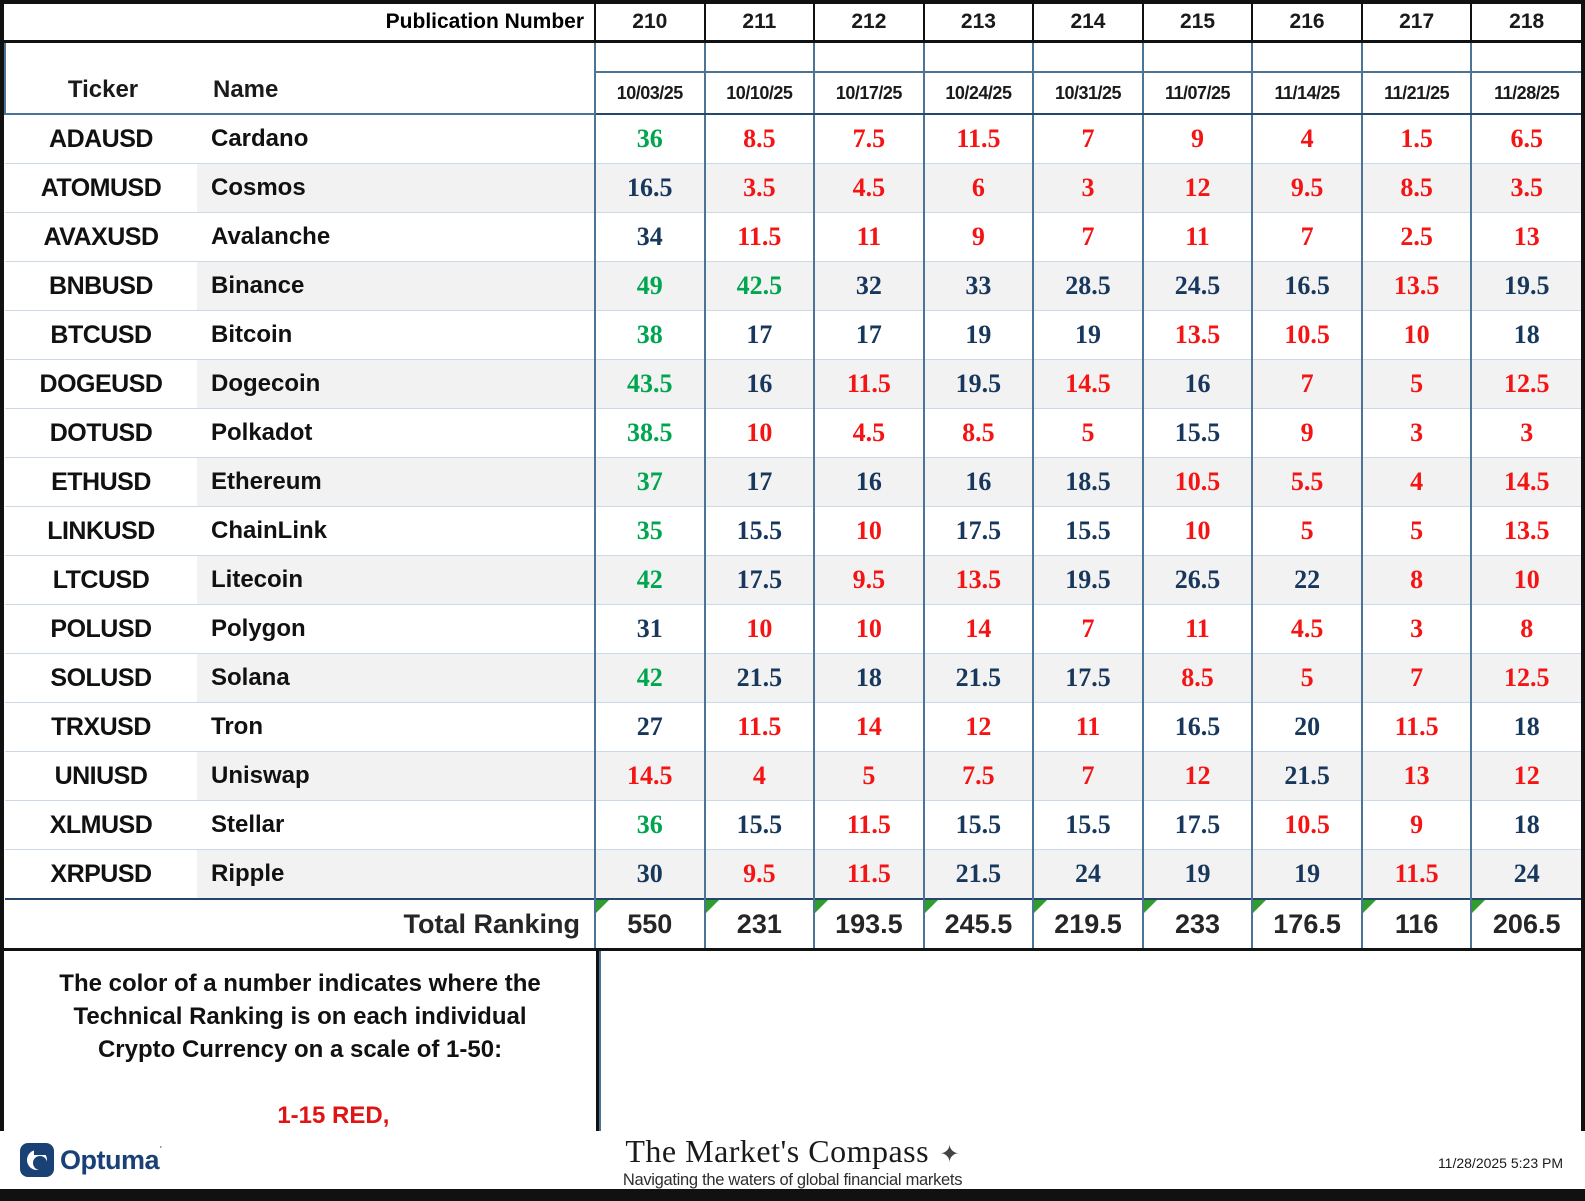  What do you see at coordinates (649, 874) in the screenshot?
I see `ranking-value-cell: 30` at bounding box center [649, 874].